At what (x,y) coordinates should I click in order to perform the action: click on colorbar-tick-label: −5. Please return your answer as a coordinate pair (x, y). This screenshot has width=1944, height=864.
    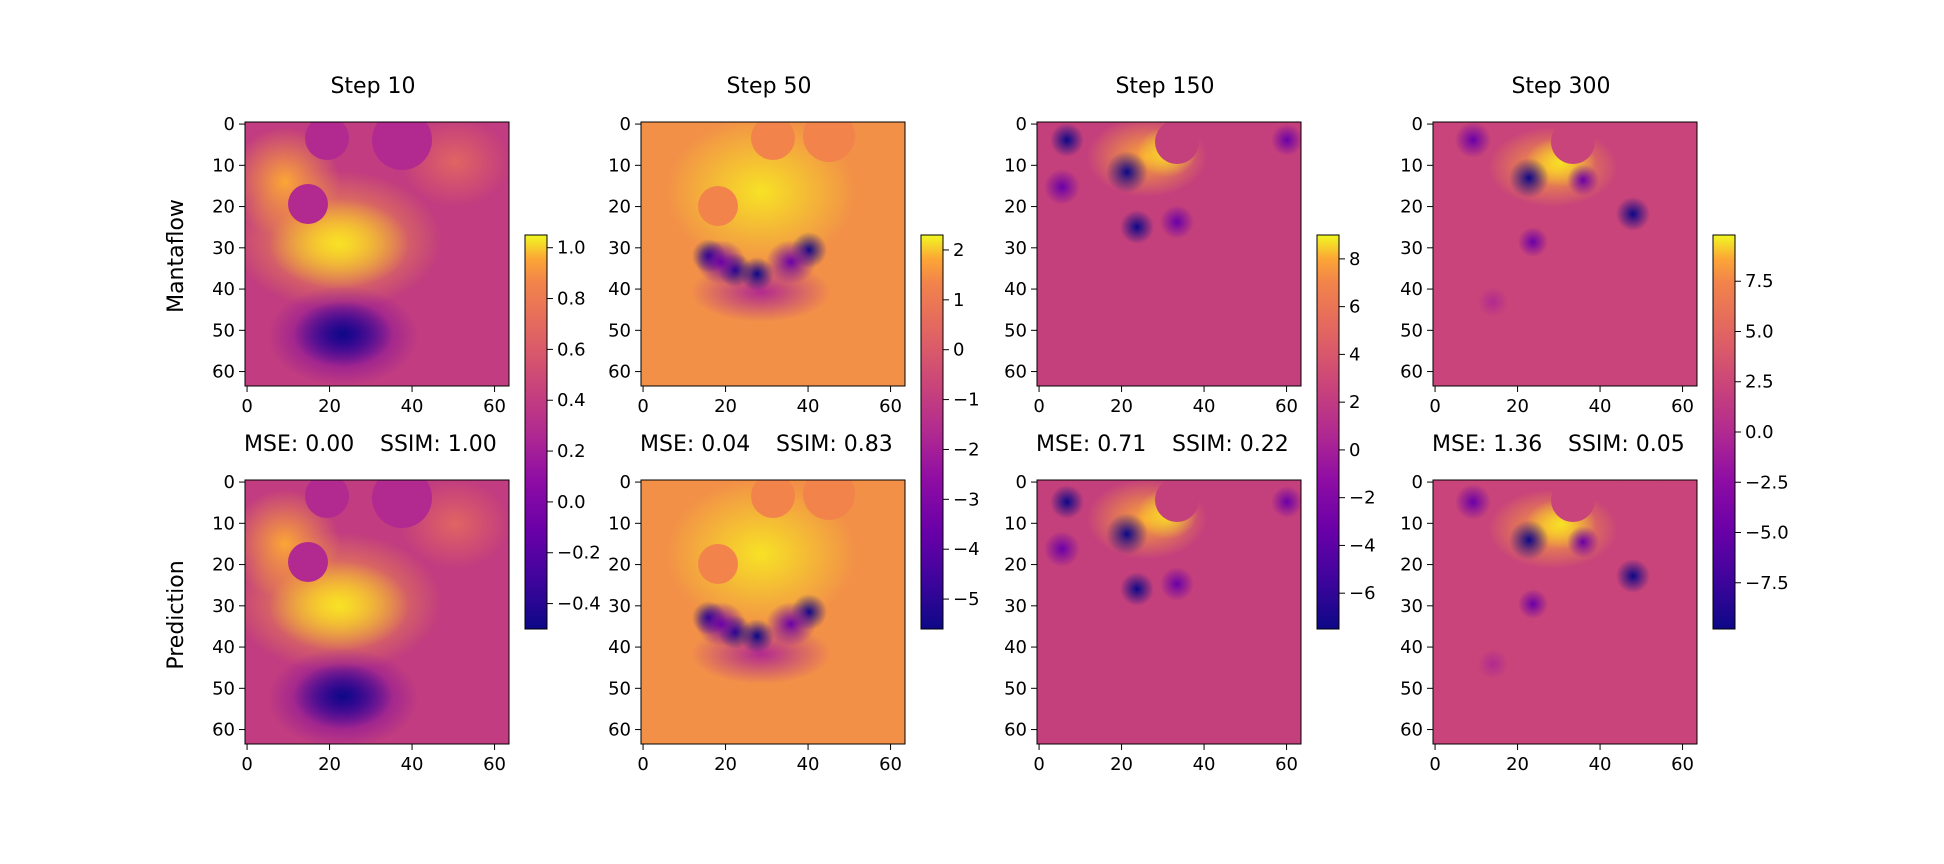
    Looking at the image, I should click on (966, 599).